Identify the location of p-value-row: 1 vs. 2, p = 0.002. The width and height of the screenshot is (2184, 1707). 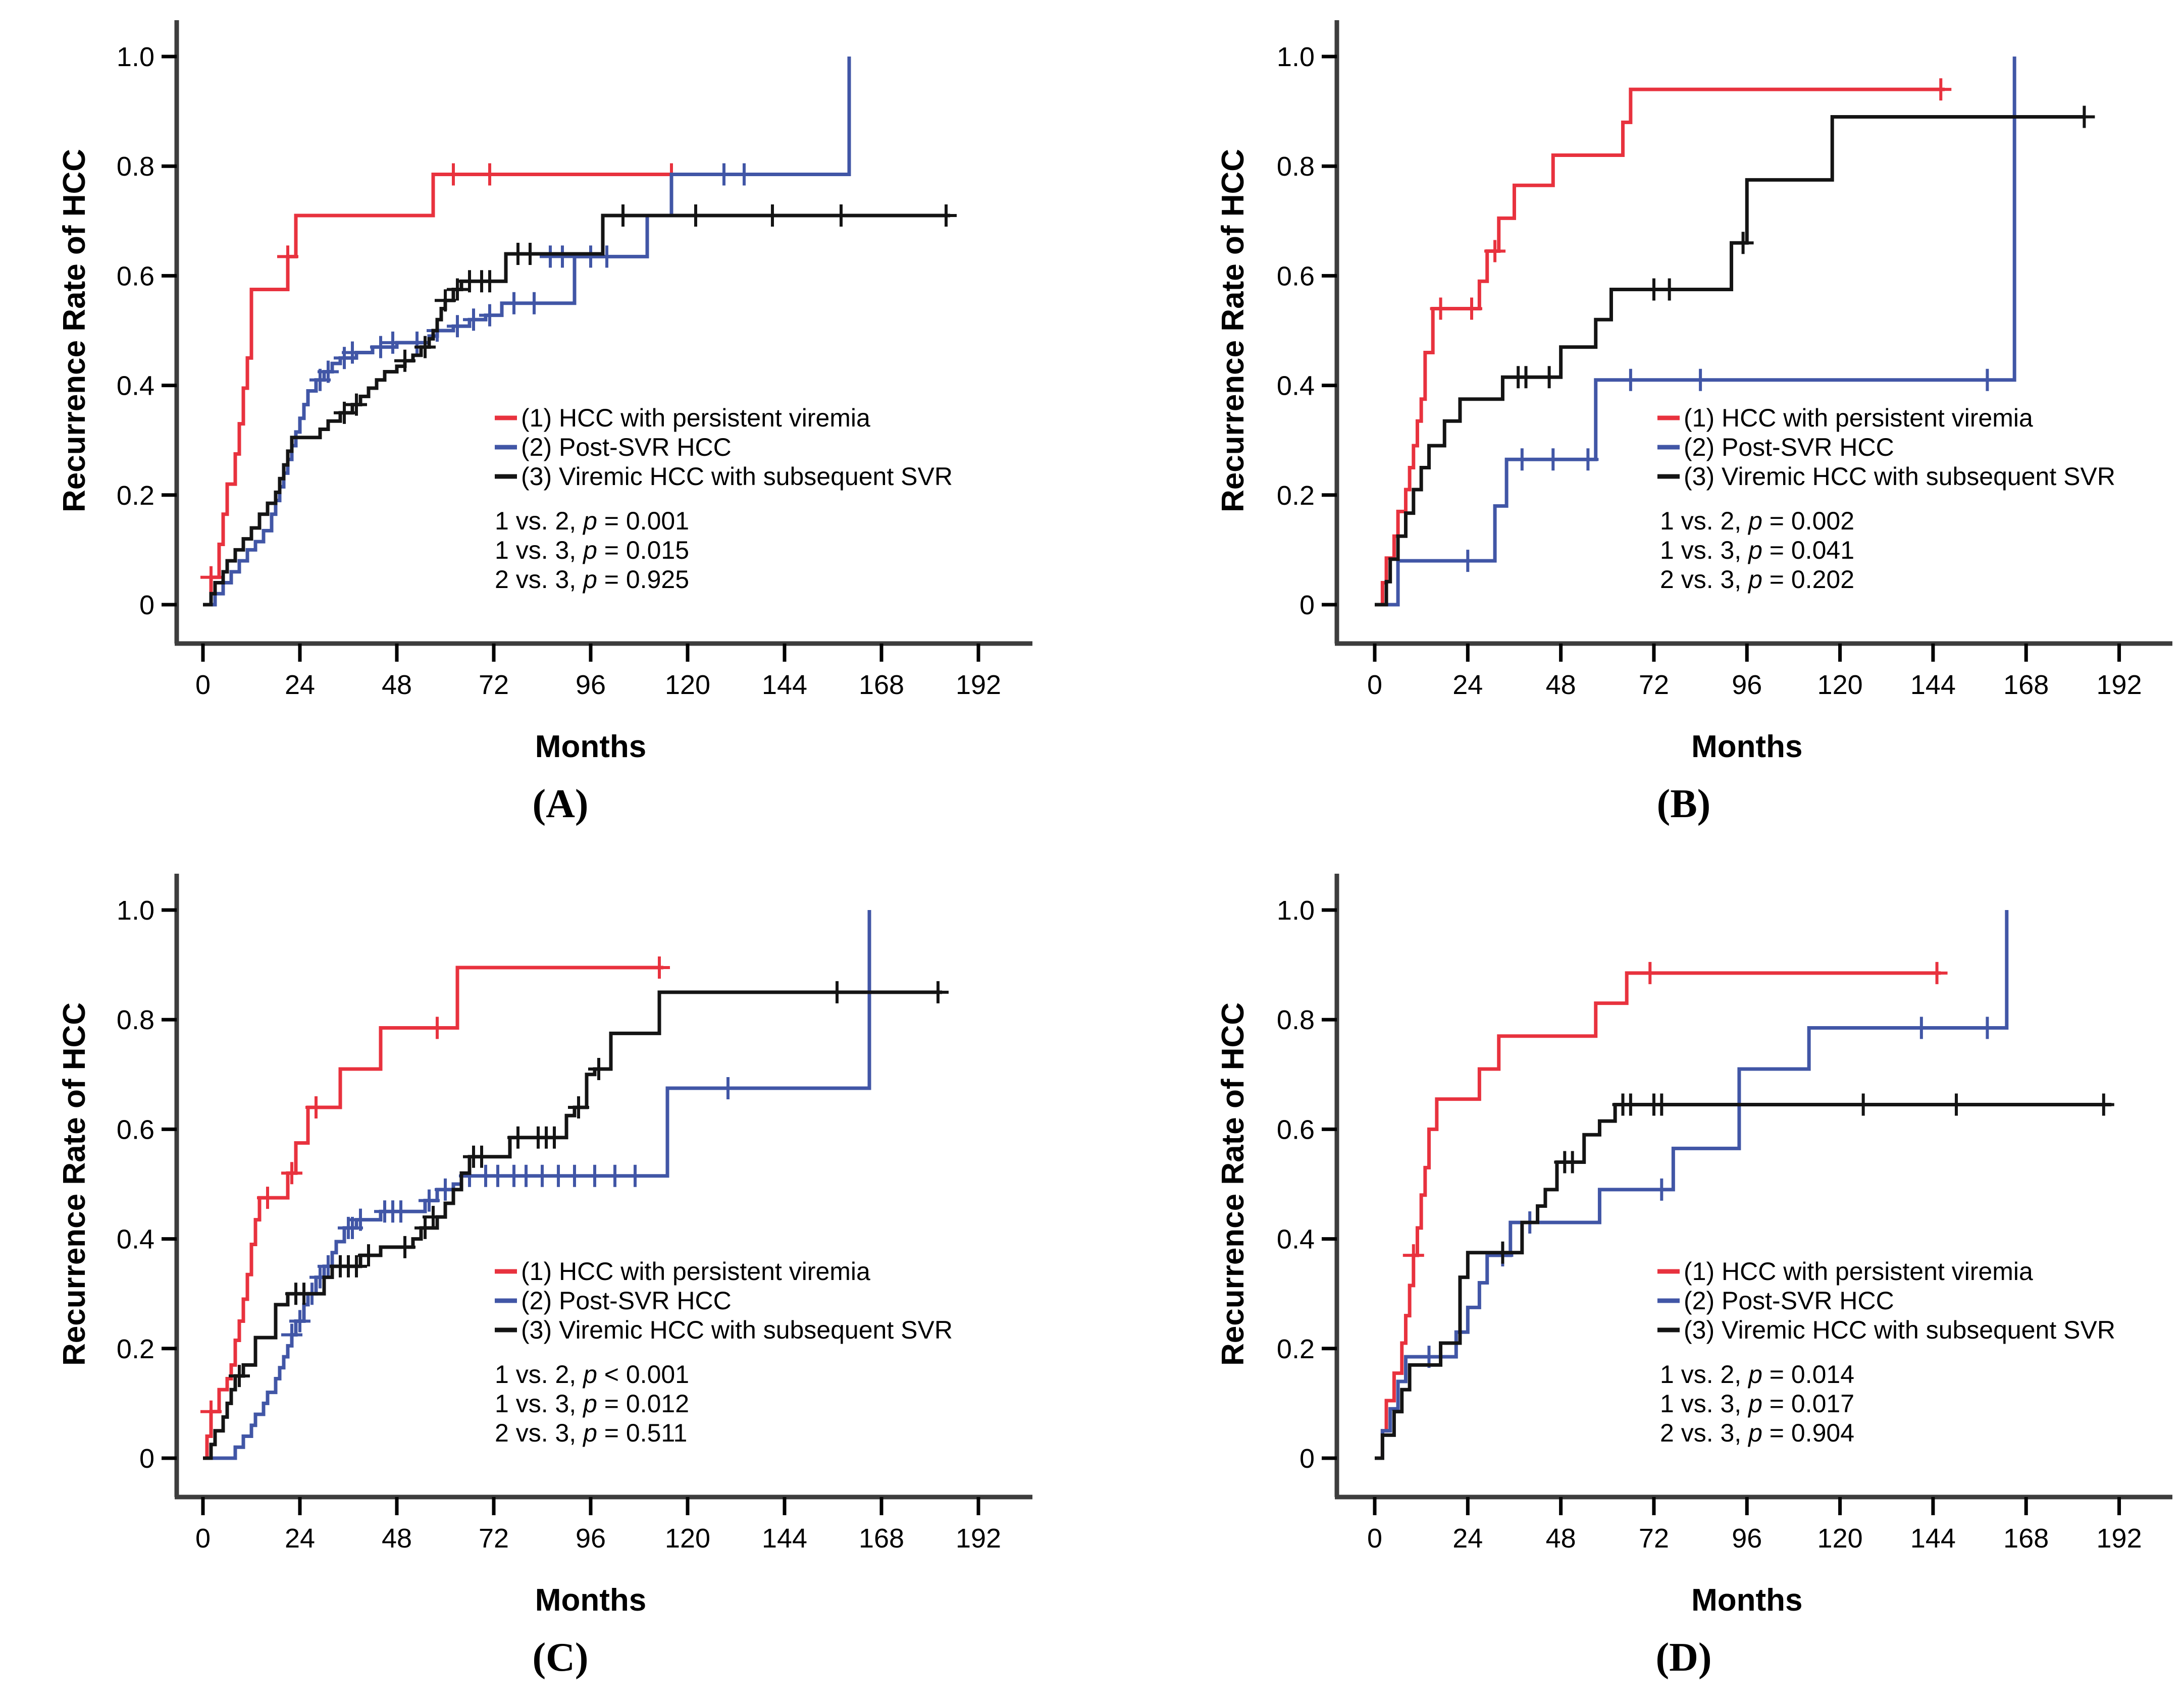
(1757, 521).